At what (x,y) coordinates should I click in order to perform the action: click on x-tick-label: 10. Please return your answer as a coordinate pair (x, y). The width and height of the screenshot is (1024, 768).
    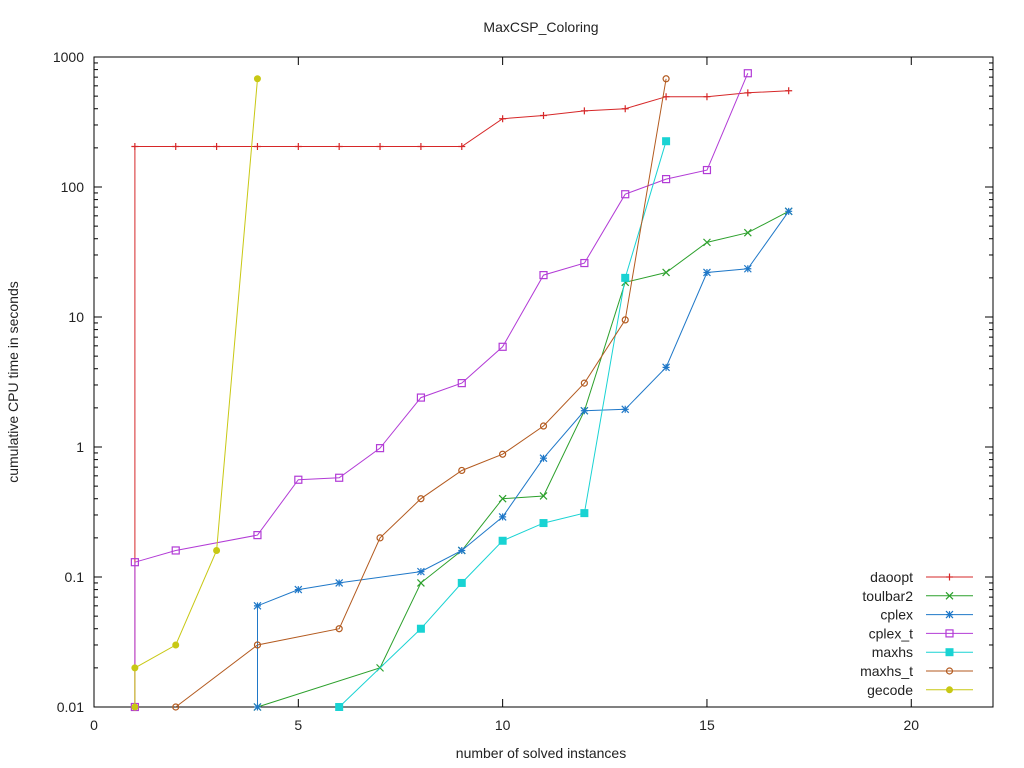
    Looking at the image, I should click on (503, 725).